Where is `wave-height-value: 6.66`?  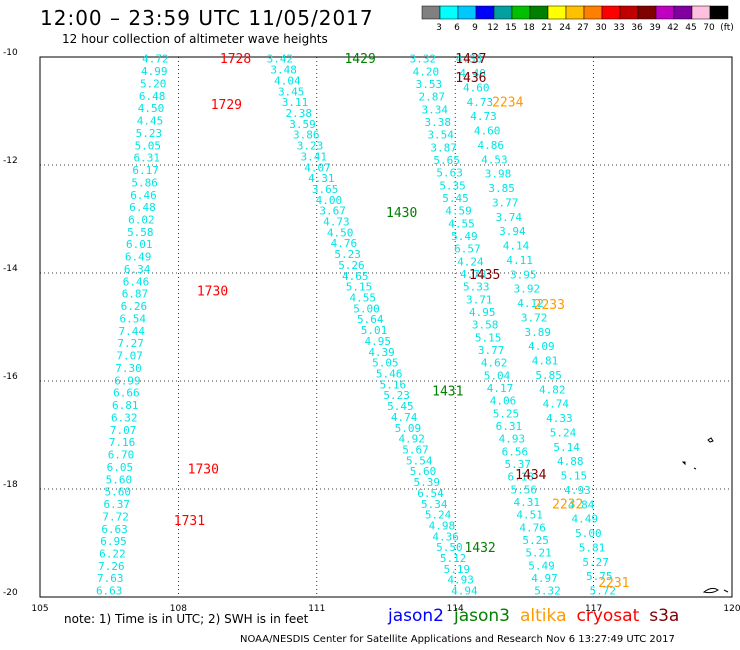 wave-height-value: 6.66 is located at coordinates (126, 393).